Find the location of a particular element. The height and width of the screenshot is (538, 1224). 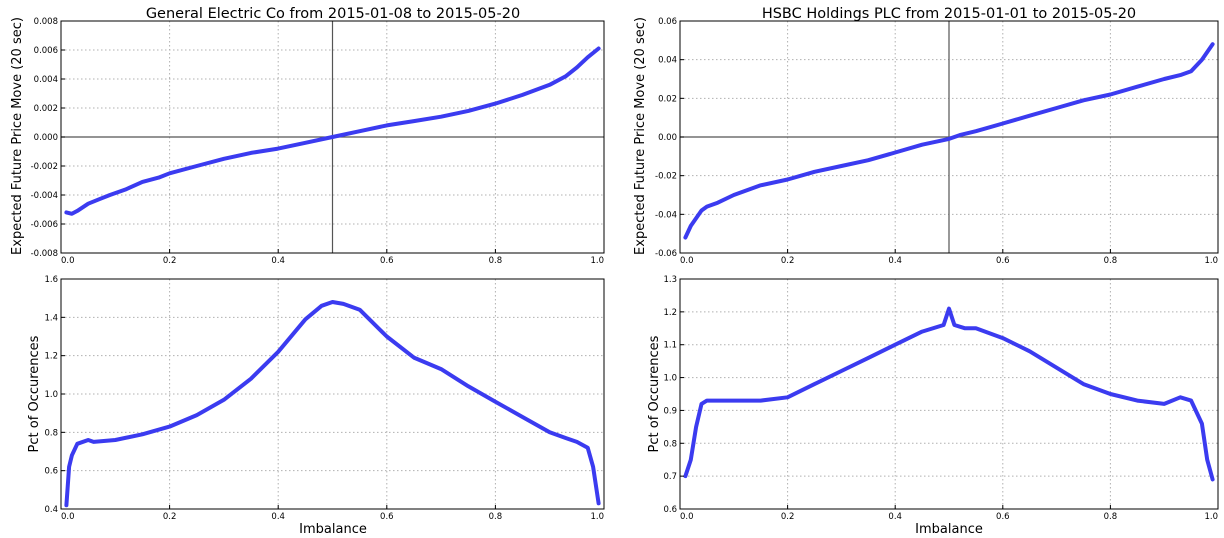

y-tick-label: 0.02 is located at coordinates (667, 99).